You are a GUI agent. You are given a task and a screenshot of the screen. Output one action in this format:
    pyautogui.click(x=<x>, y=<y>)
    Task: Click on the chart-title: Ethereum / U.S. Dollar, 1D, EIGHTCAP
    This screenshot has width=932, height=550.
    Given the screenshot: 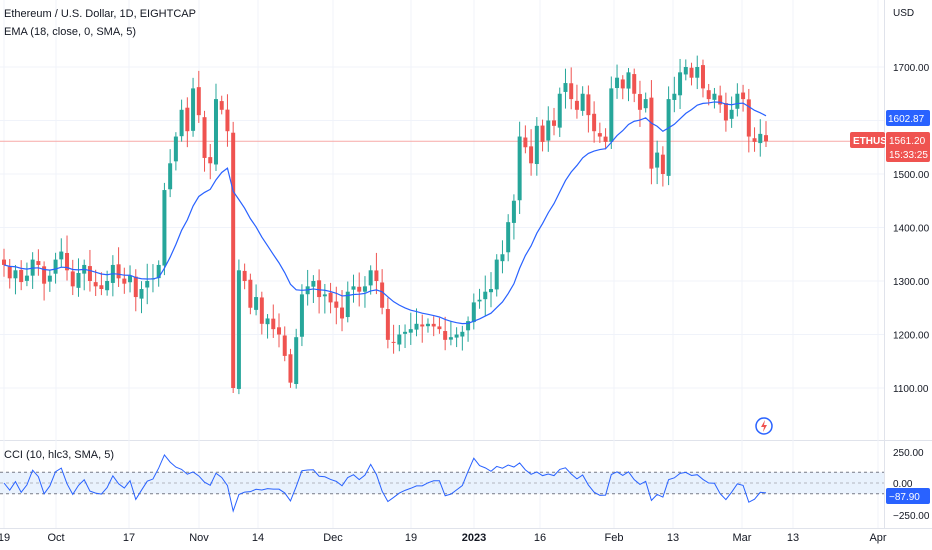 What is the action you would take?
    pyautogui.click(x=100, y=14)
    